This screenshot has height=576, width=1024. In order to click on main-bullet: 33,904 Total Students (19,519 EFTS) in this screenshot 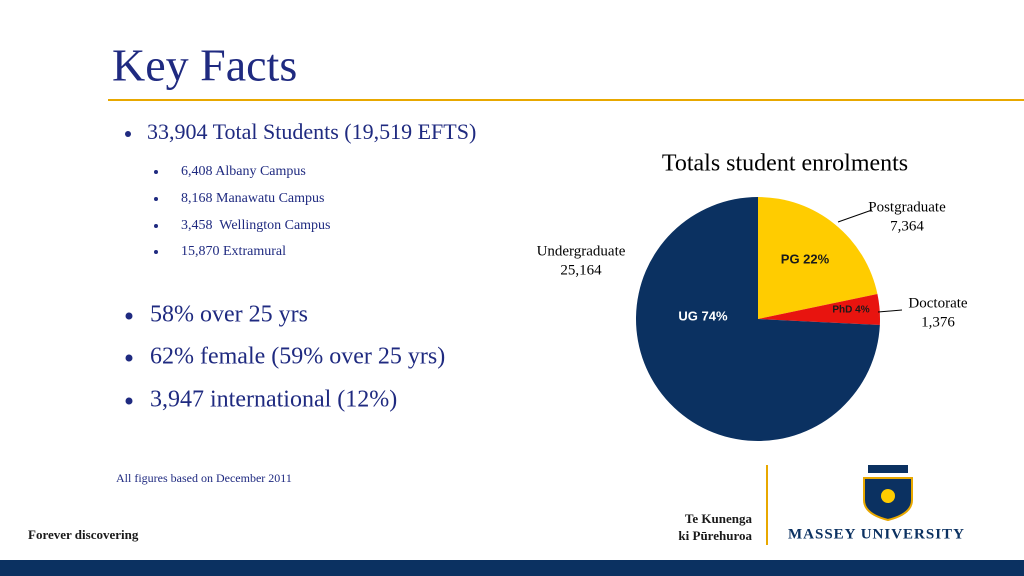, I will do `click(311, 131)`.